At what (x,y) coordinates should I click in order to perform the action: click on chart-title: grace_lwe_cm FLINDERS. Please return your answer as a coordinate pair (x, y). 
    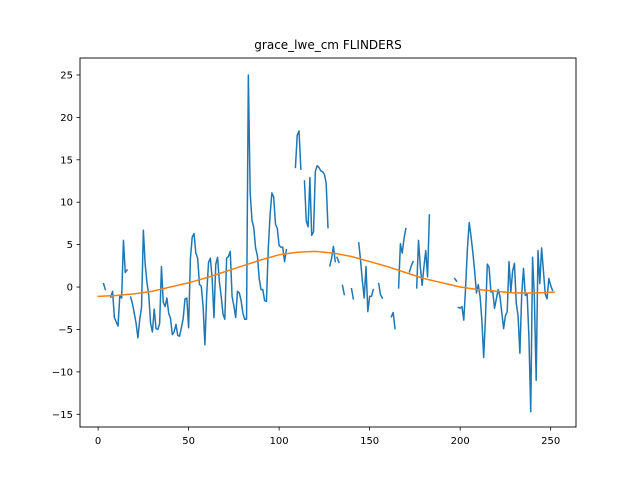
    Looking at the image, I should click on (327, 45).